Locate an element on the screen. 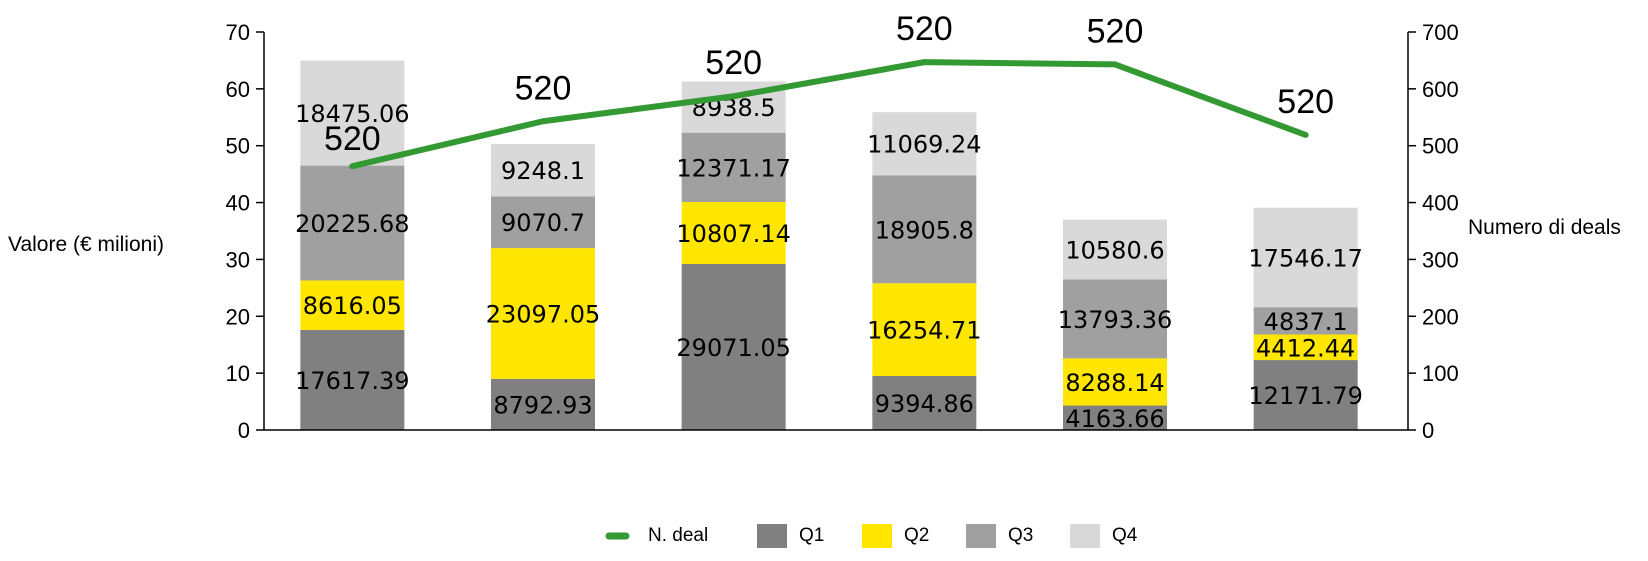  bar-data-label: 8792.93 is located at coordinates (542, 405).